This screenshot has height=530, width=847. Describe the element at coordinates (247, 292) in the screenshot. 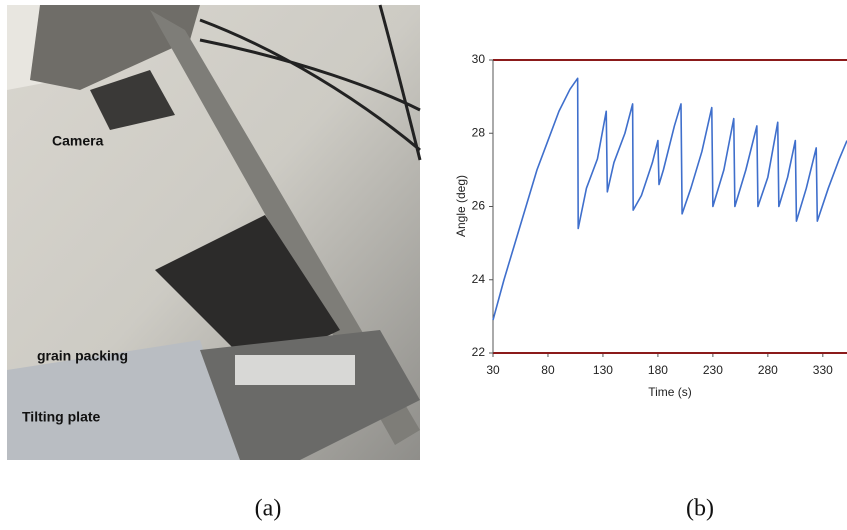

I see `screen` at that location.